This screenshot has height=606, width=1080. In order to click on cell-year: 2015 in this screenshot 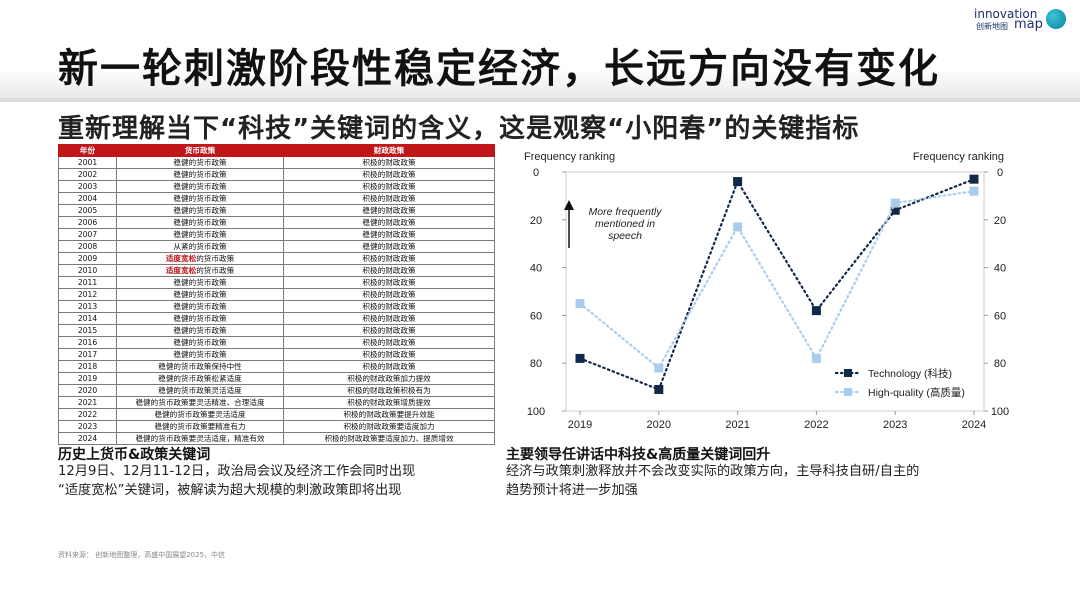, I will do `click(87, 330)`.